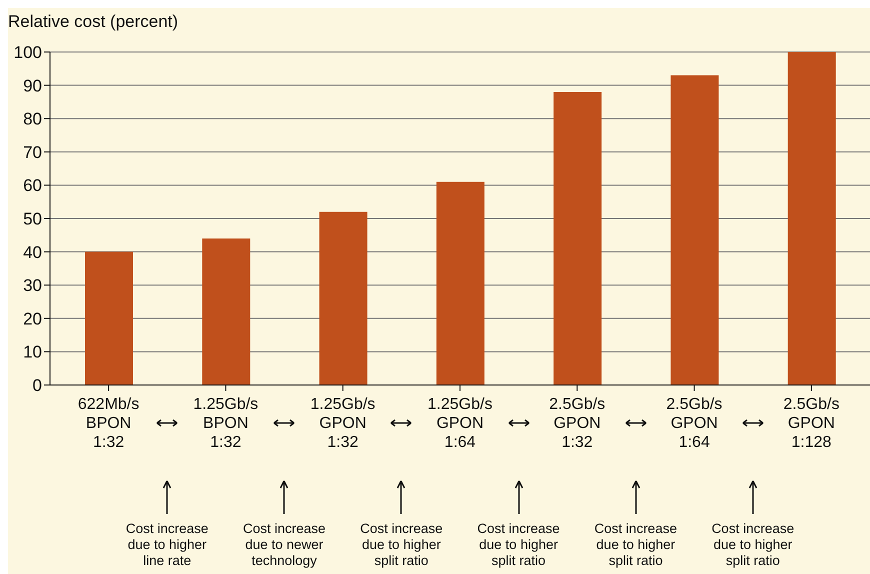 Image resolution: width=870 pixels, height=574 pixels. I want to click on y-tick-label: 0, so click(37, 386).